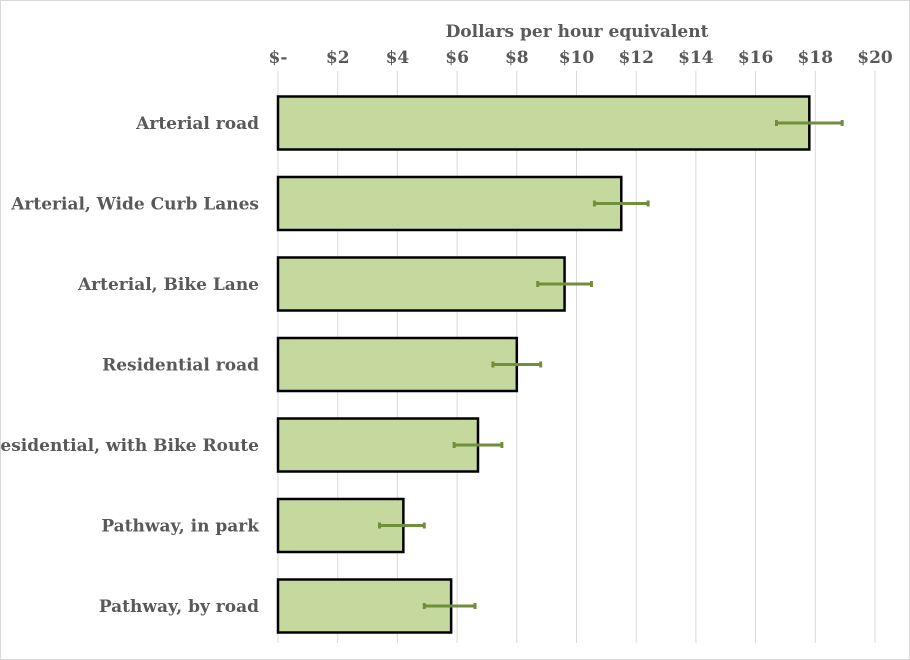 The image size is (910, 660). I want to click on x-tick-label: $20, so click(875, 58).